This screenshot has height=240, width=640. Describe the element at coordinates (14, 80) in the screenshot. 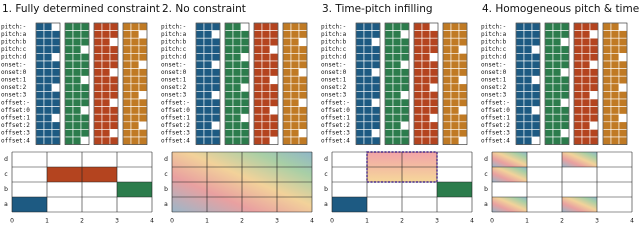

I see `row-label: onset:1` at that location.